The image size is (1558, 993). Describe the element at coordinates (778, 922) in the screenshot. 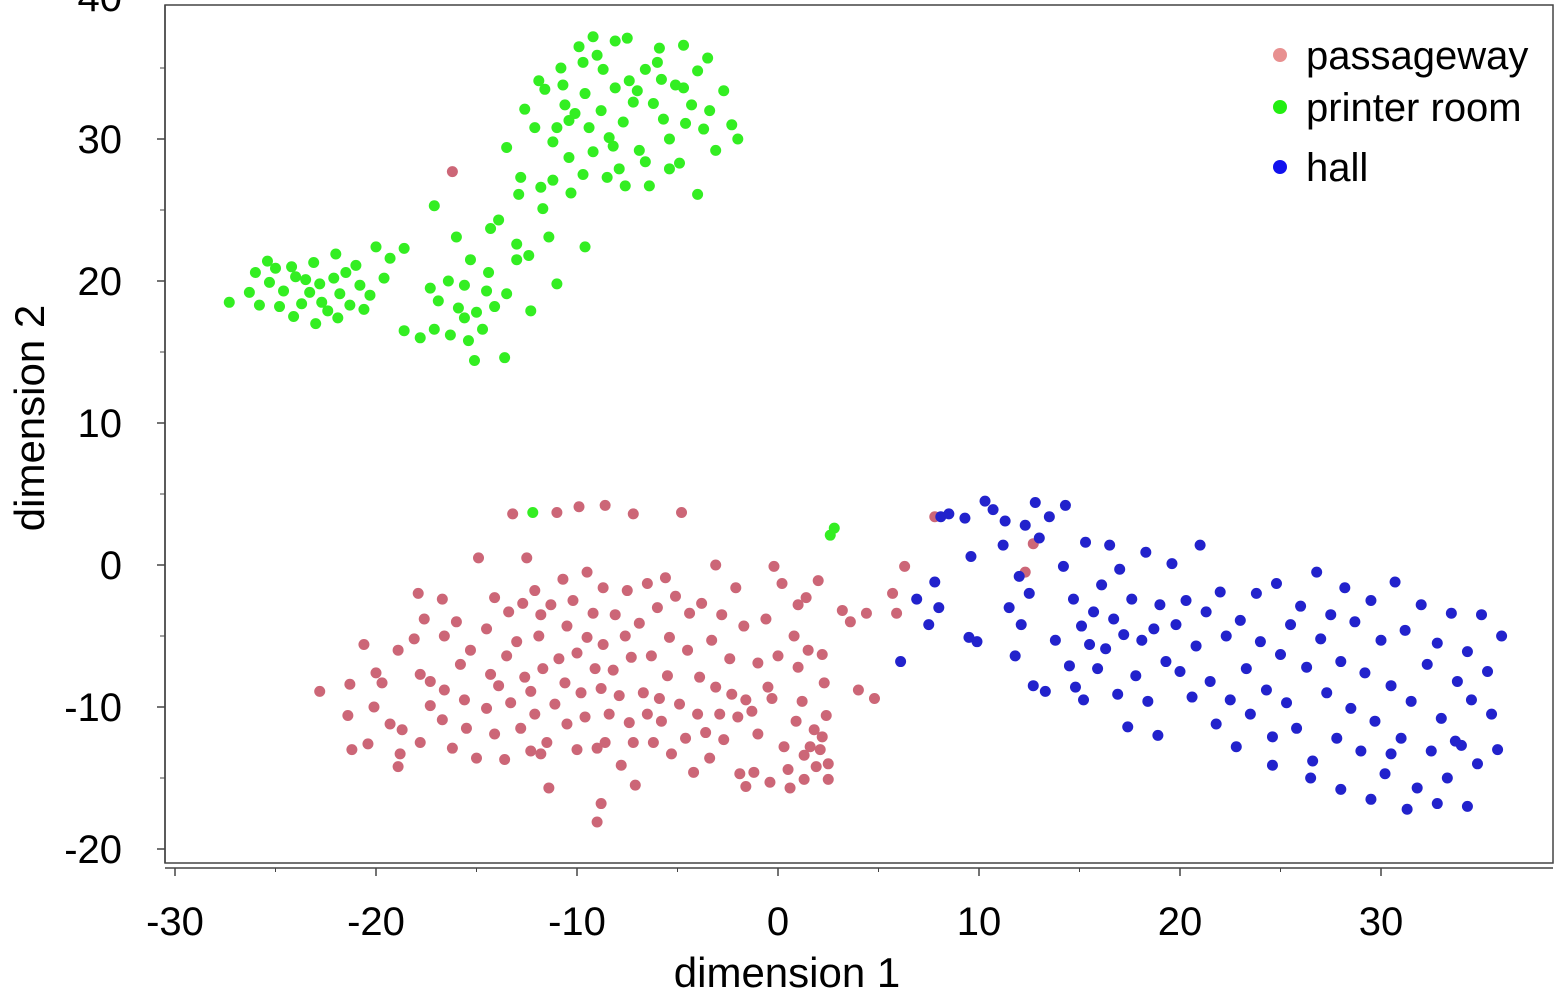

I see `x-tick-label: 0` at that location.